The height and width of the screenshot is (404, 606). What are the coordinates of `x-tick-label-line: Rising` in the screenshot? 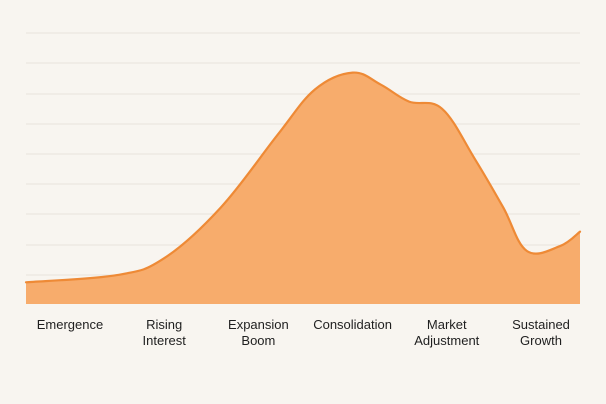 It's located at (164, 324).